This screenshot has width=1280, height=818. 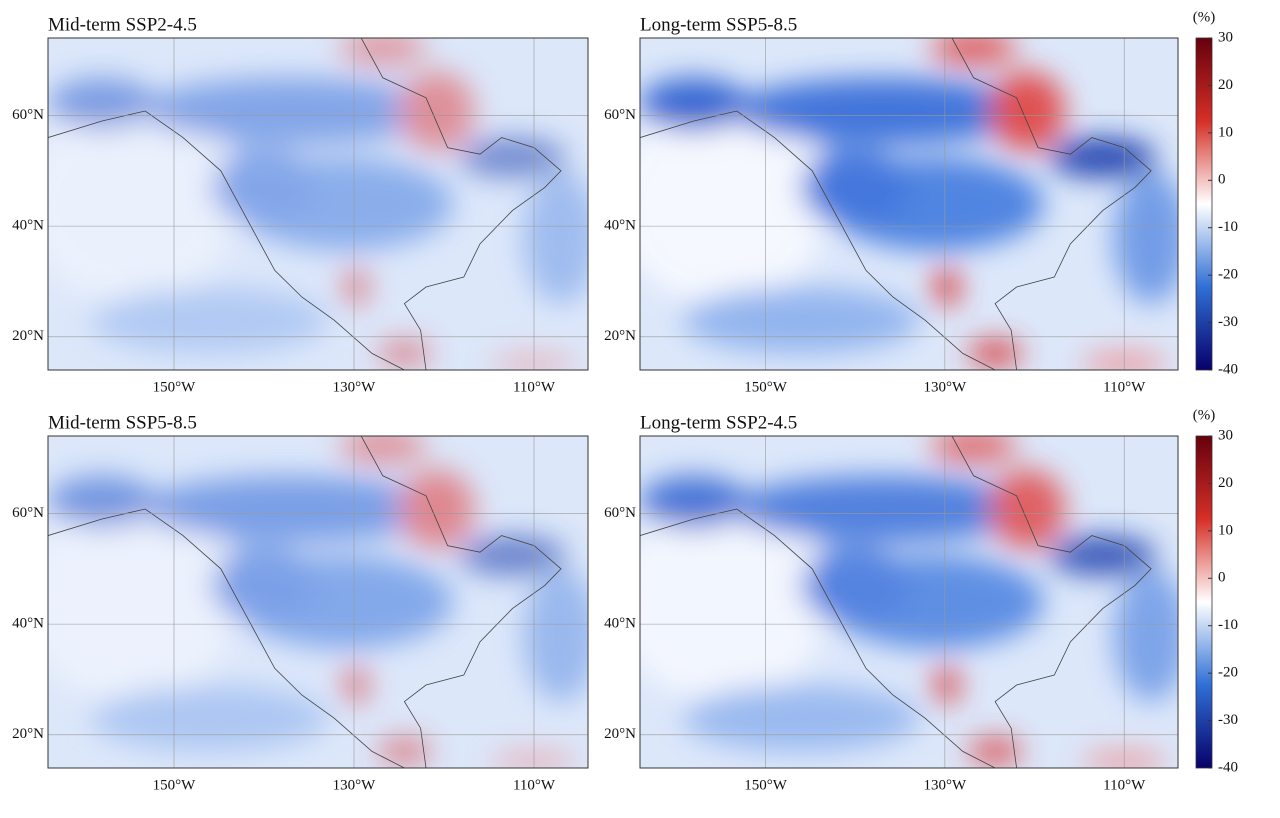 I want to click on colorbar-tick-label: -20, so click(x=1228, y=673).